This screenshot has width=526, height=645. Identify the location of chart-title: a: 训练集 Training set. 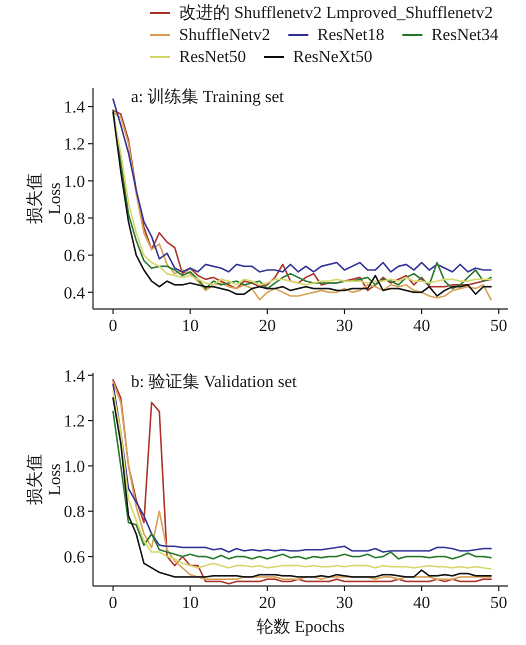
(207, 96).